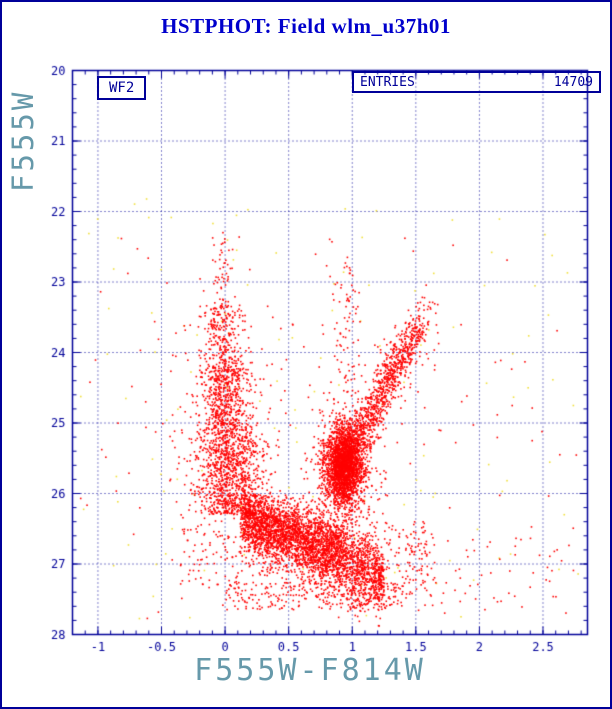  I want to click on page-title: HSTPHOT: Field wlm_u37h01, so click(306, 26).